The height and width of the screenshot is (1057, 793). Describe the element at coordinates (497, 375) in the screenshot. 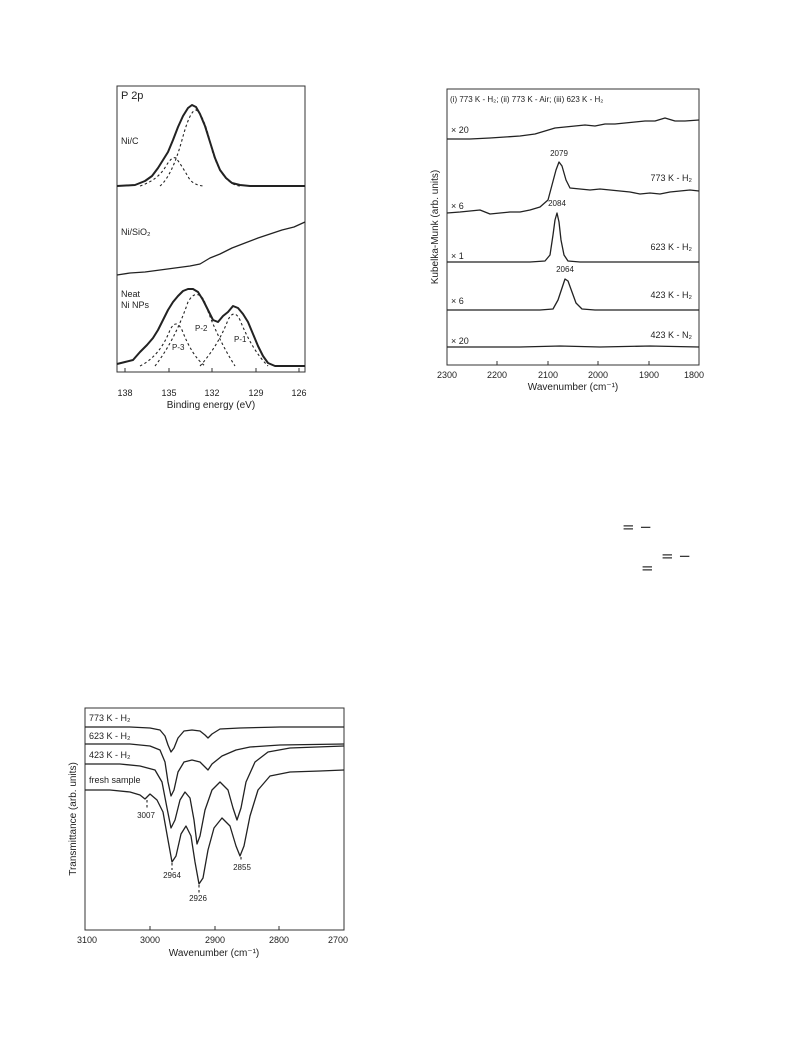

I see `drifts-tick-2200: 2200` at that location.